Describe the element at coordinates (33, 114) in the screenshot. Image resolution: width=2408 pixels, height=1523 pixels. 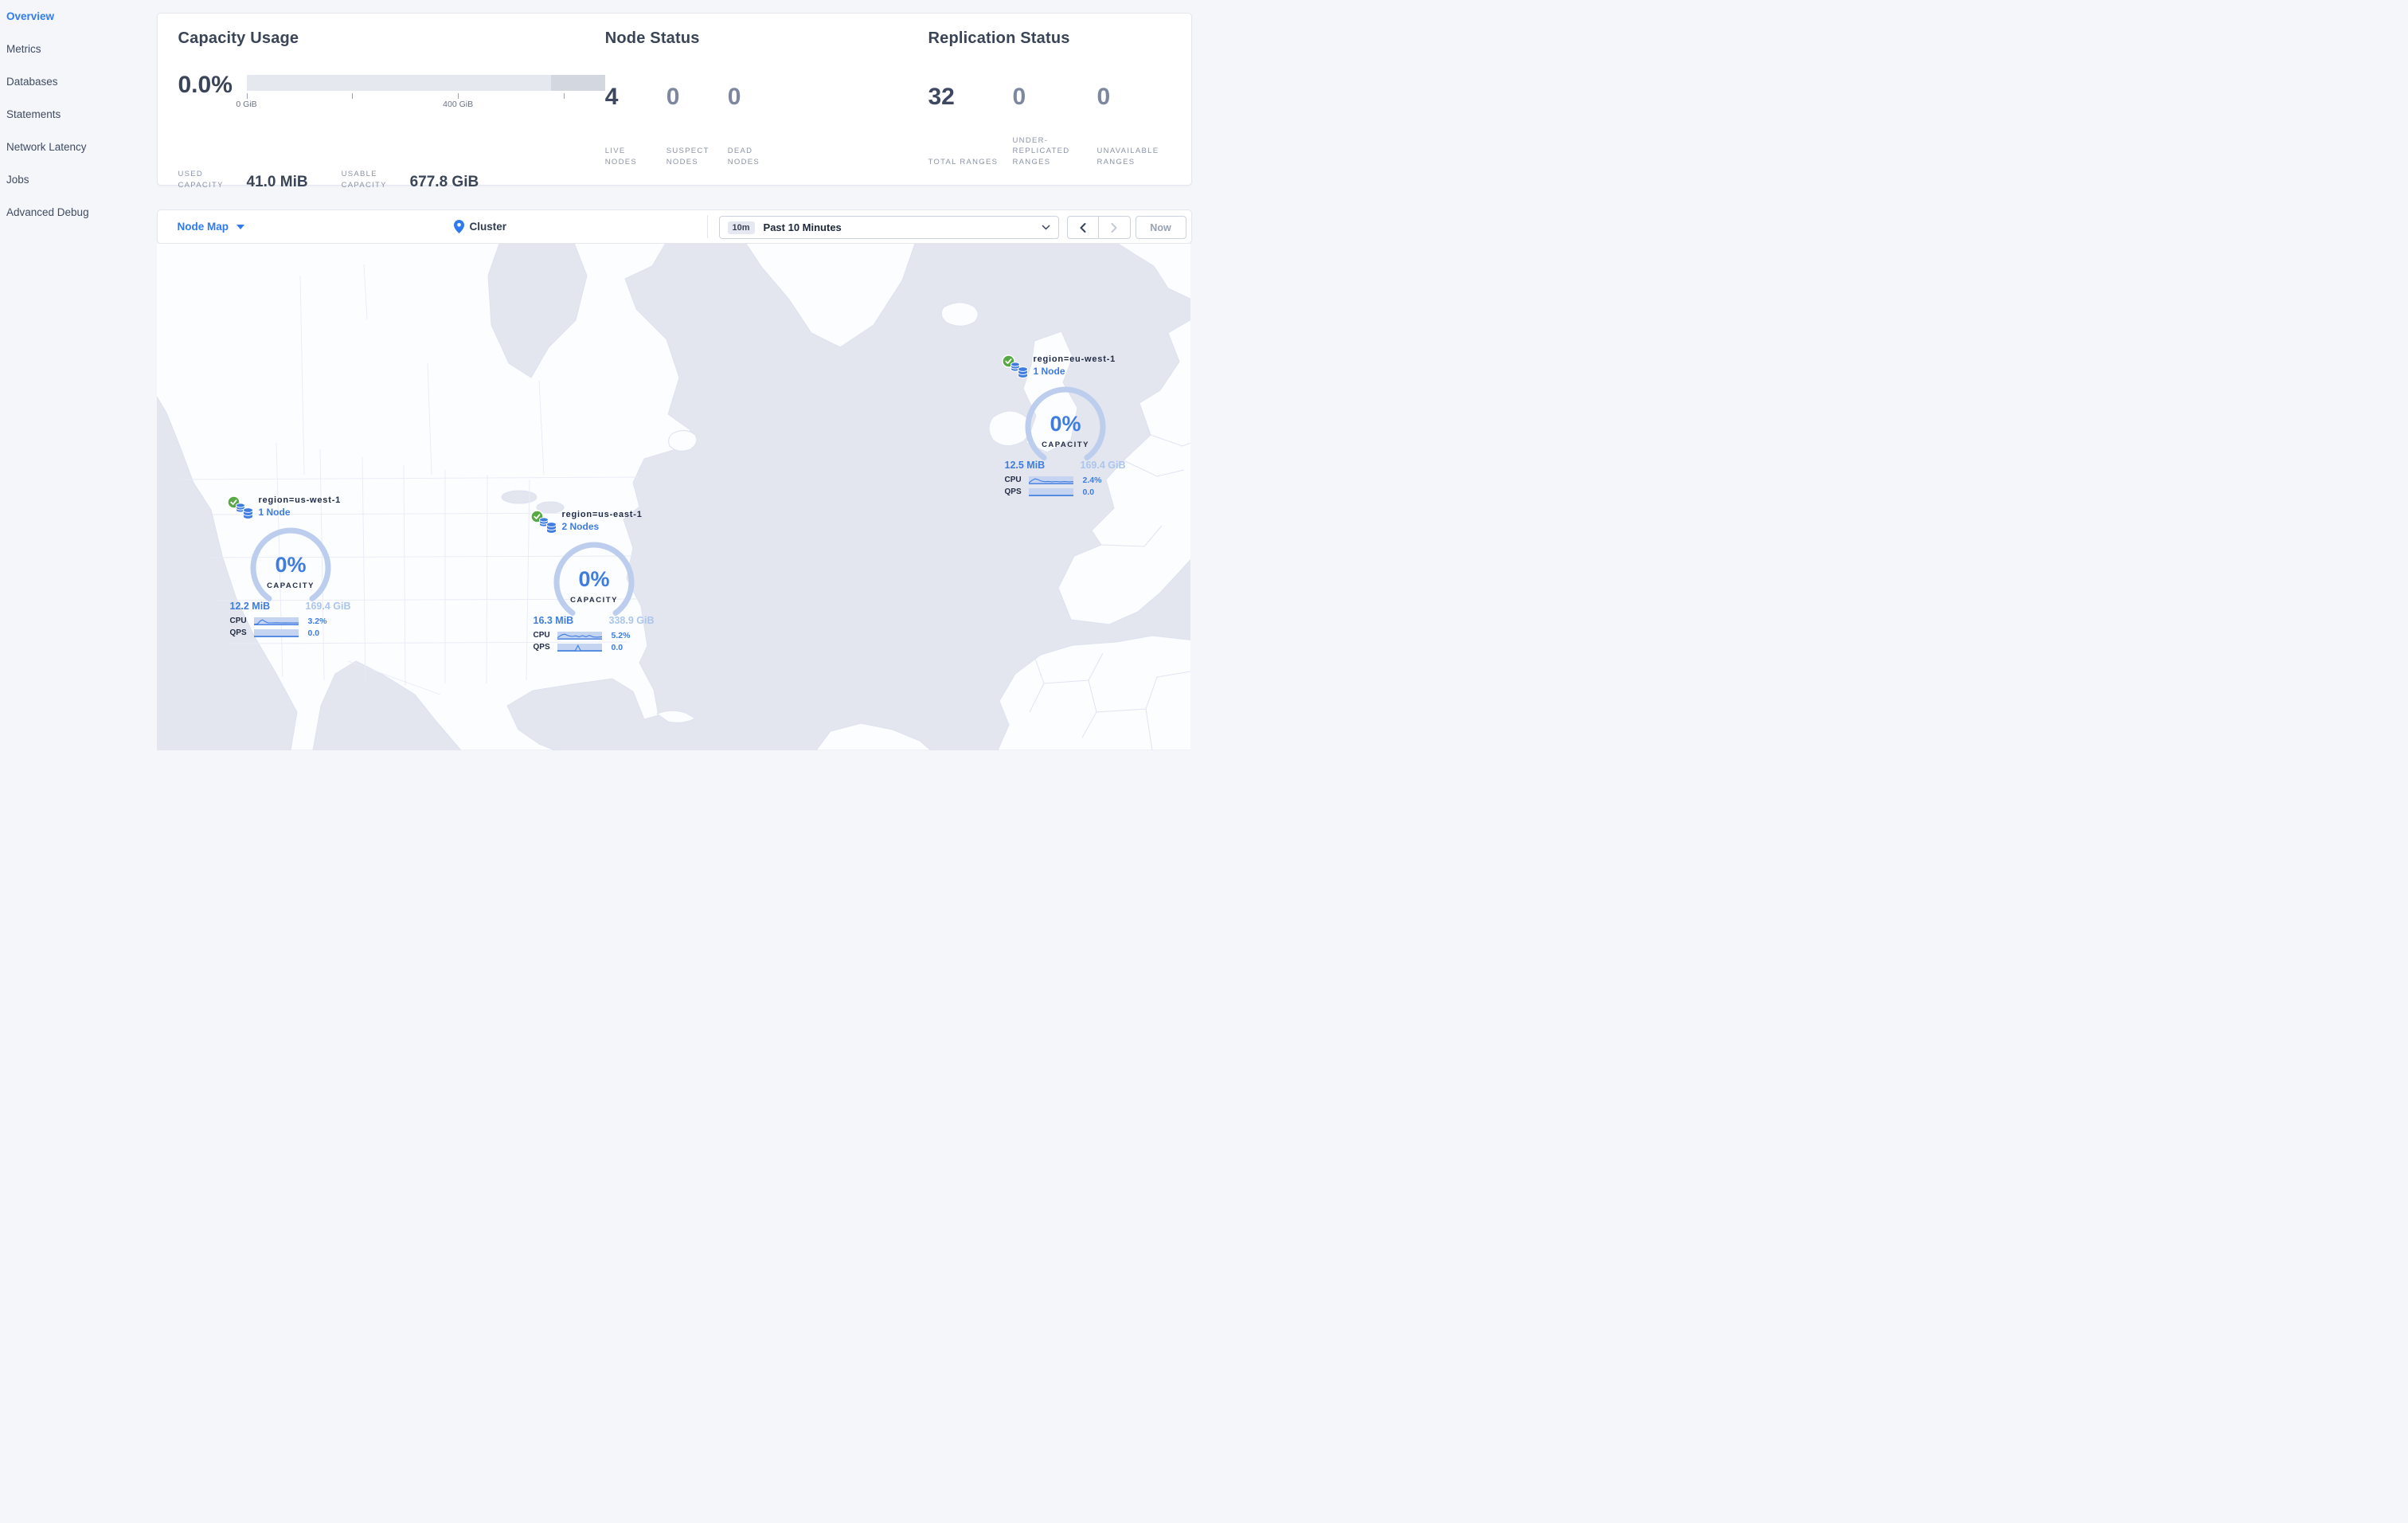
I see `sidebar-item-statements: Statements` at that location.